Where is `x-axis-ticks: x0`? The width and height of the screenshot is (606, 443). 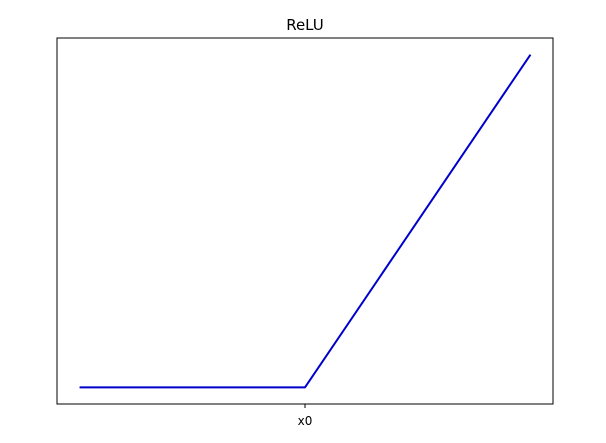
x-axis-ticks: x0 is located at coordinates (305, 416).